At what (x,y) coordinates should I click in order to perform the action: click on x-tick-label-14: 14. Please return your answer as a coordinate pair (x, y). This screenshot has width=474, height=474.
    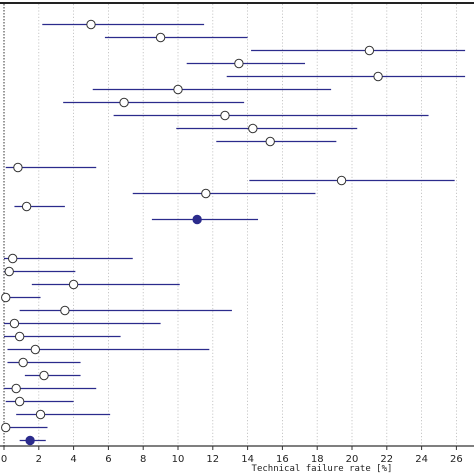
    Looking at the image, I should click on (247, 459).